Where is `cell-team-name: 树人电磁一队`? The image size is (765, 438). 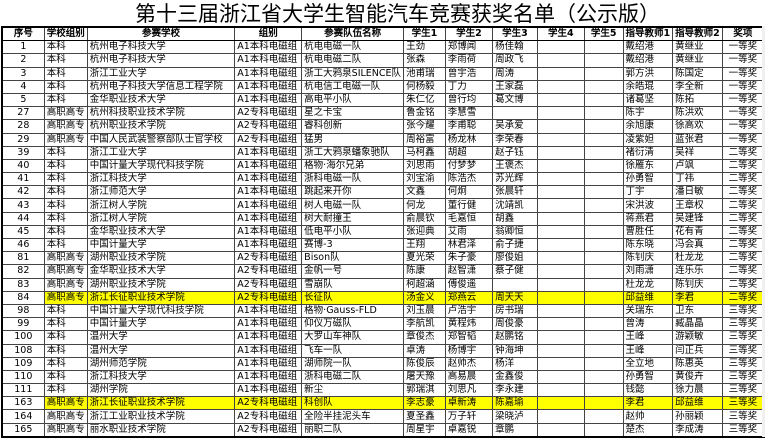
cell-team-name: 树人电磁一队 is located at coordinates (353, 205).